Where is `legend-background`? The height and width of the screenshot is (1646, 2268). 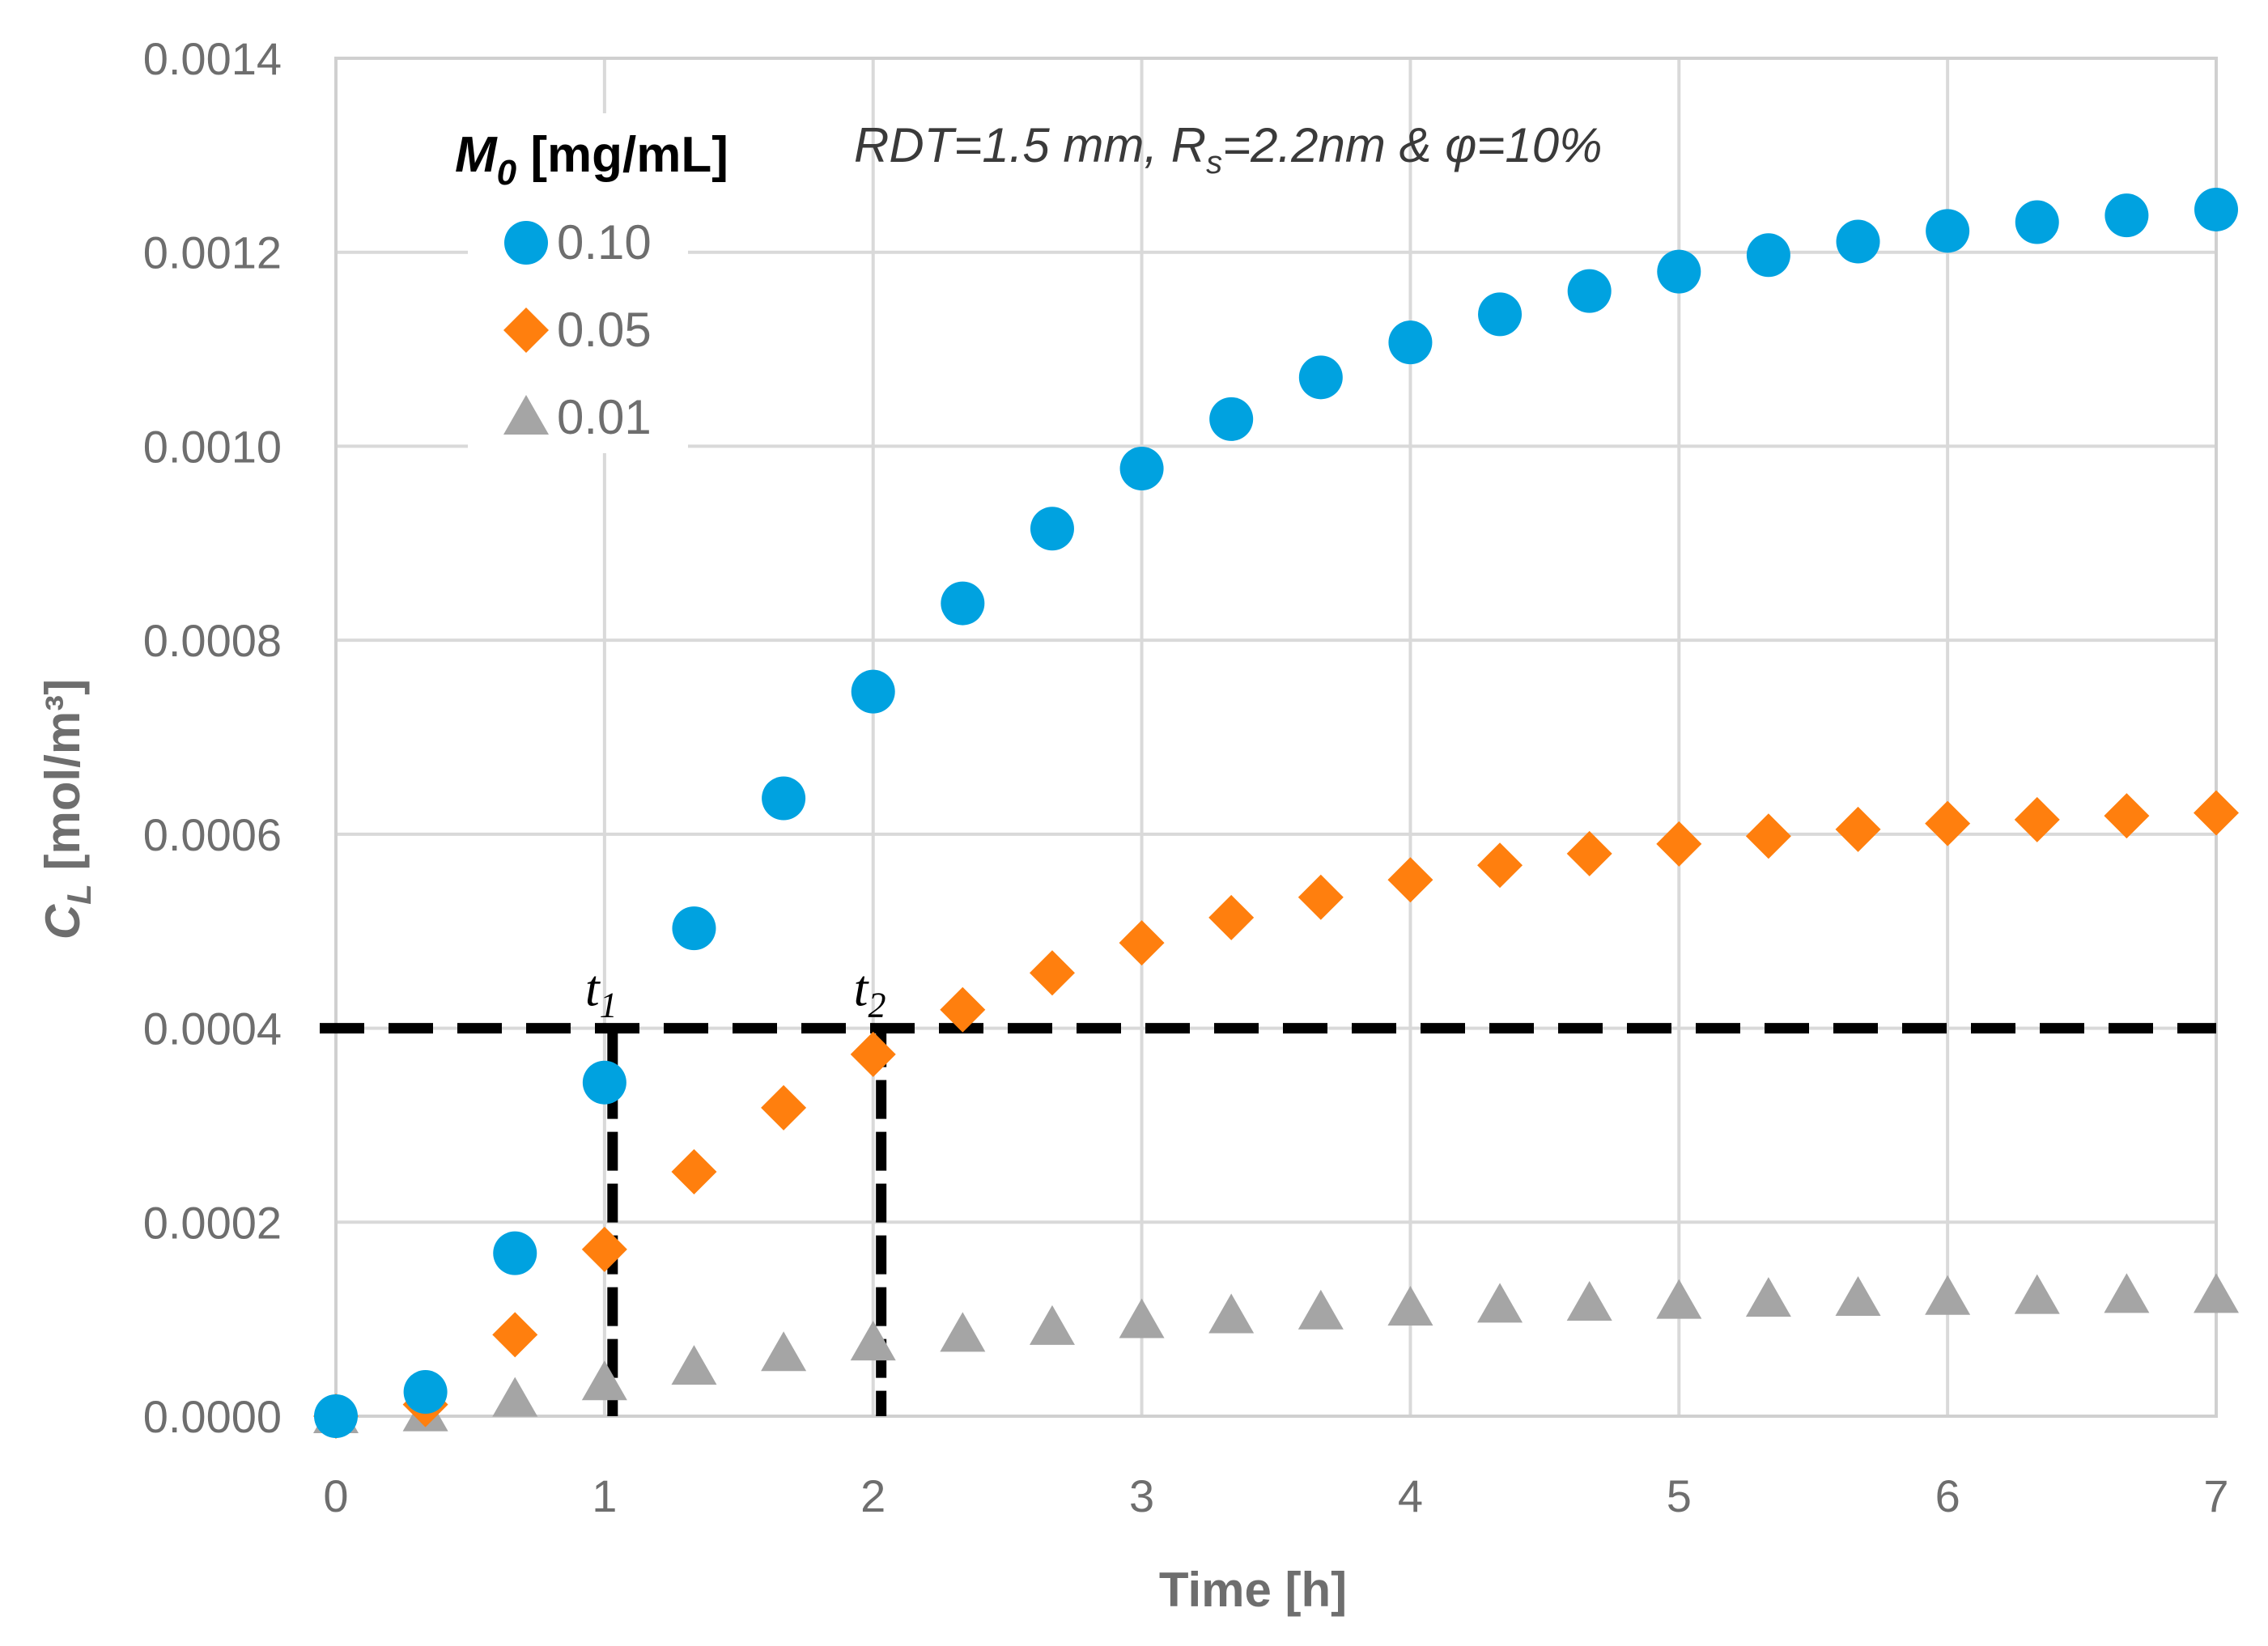
legend-background is located at coordinates (578, 283).